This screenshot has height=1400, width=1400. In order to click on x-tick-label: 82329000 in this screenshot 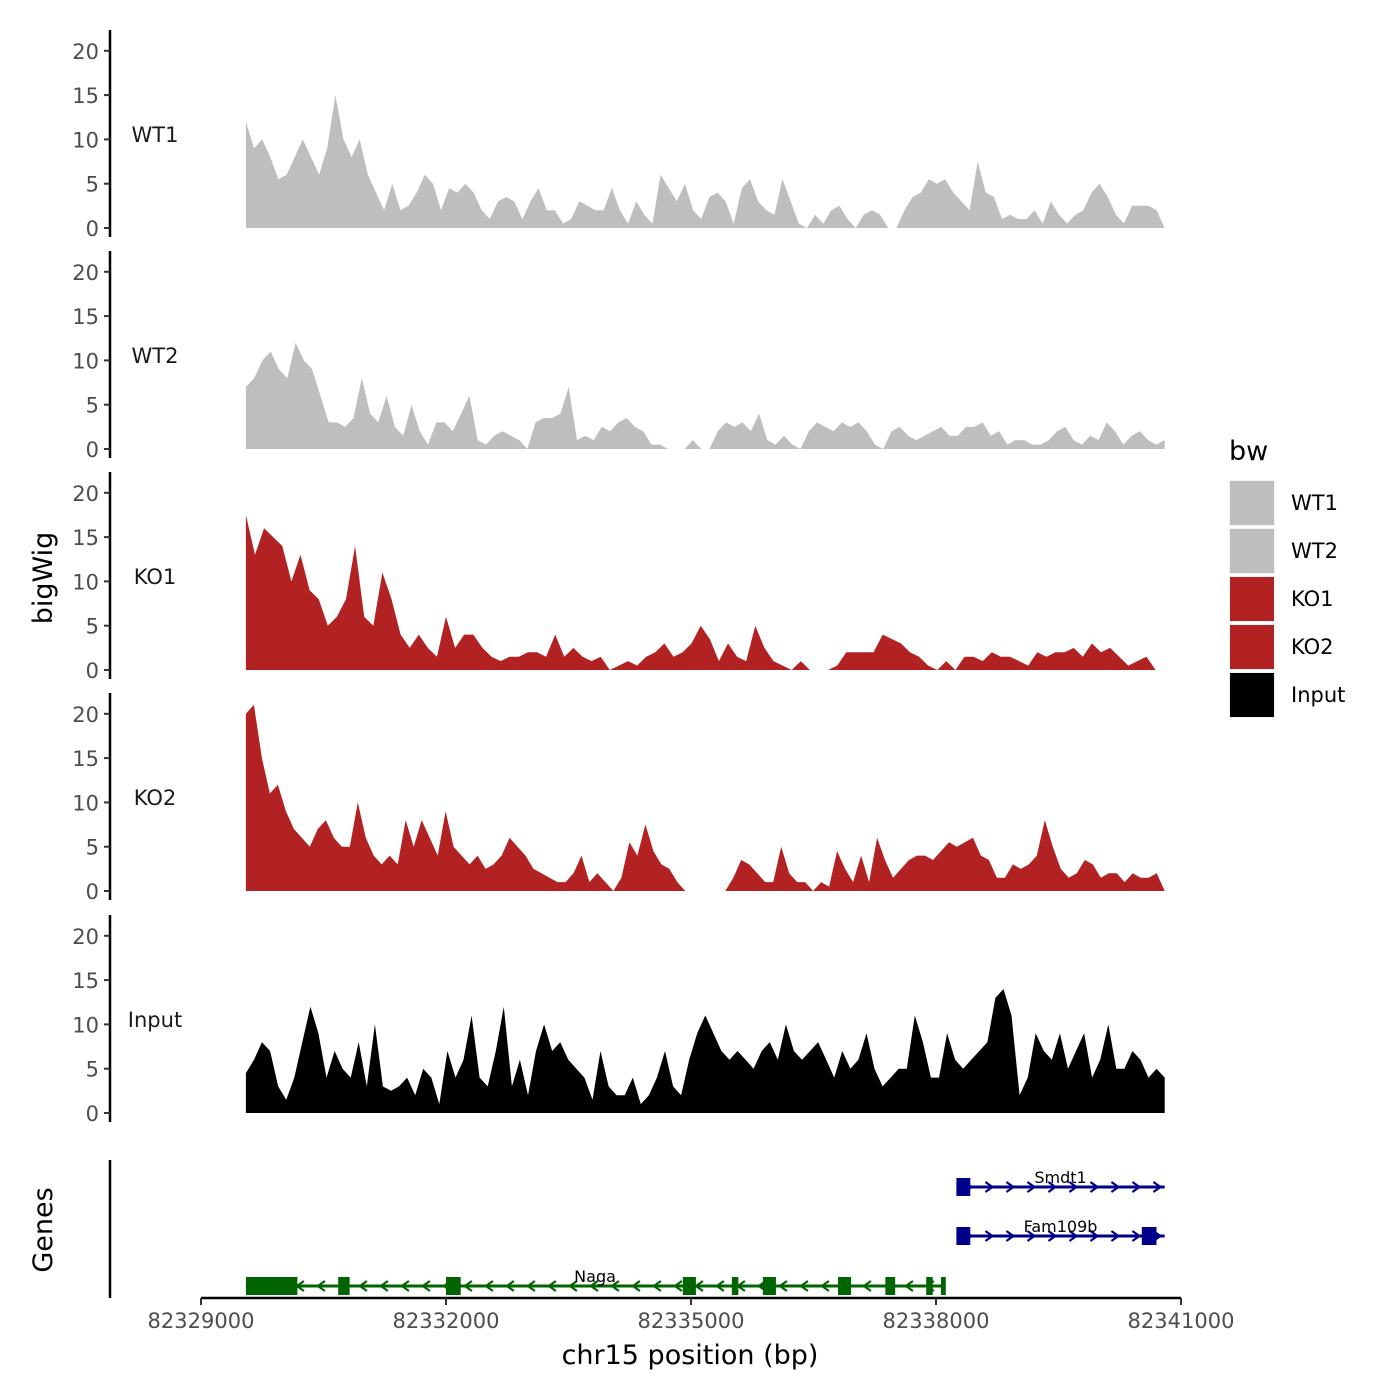, I will do `click(201, 1321)`.